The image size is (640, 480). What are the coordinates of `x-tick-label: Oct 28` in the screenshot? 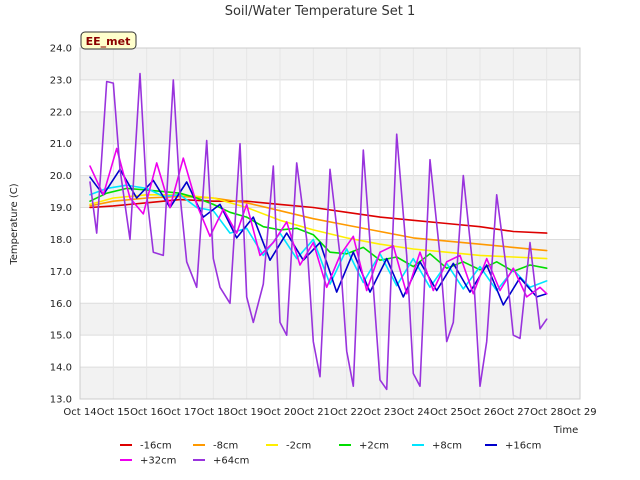 It's located at (546, 412).